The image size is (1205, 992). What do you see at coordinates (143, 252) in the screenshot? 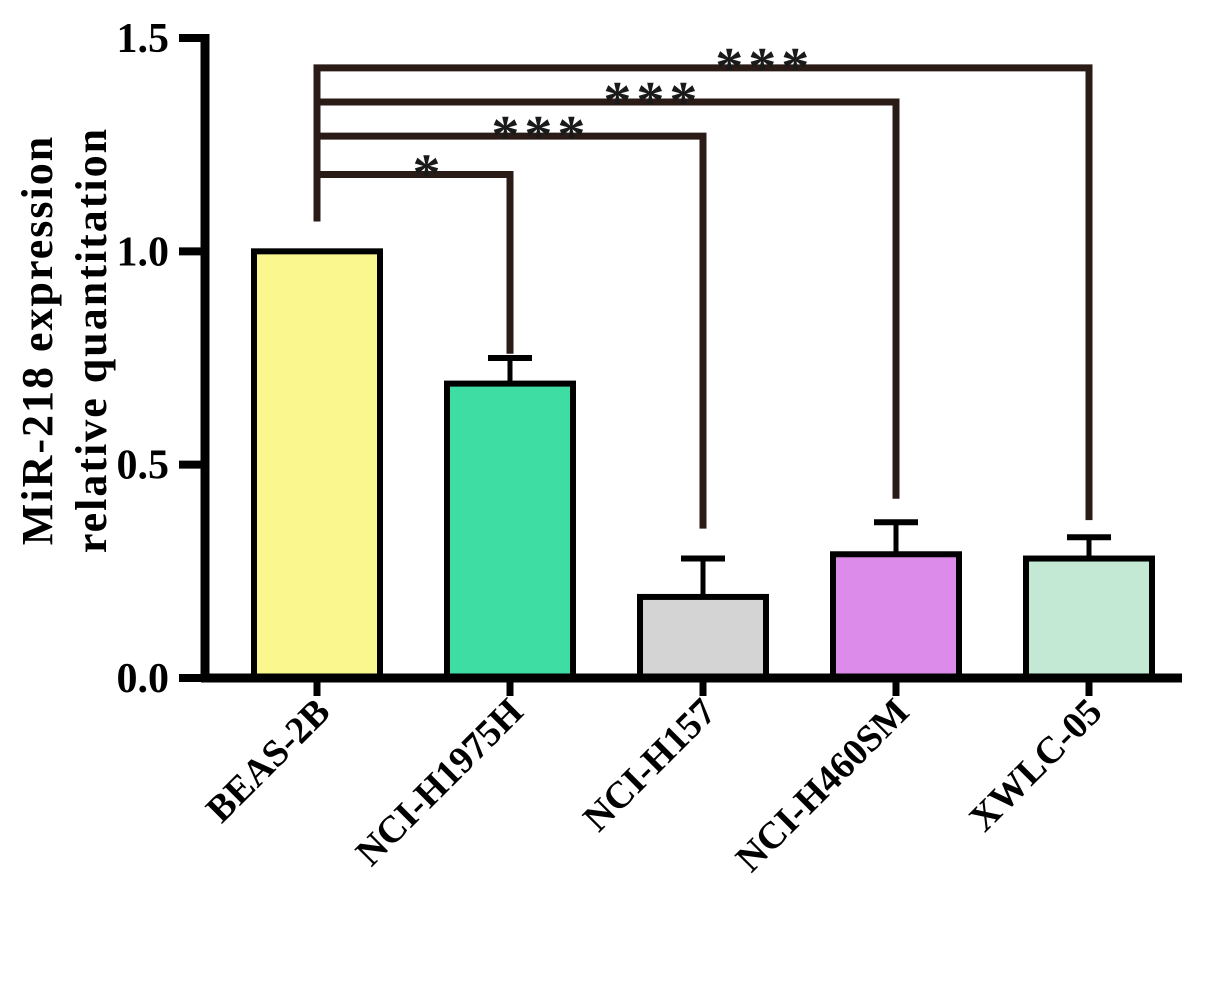
I see `y-tick-label: 1.0` at bounding box center [143, 252].